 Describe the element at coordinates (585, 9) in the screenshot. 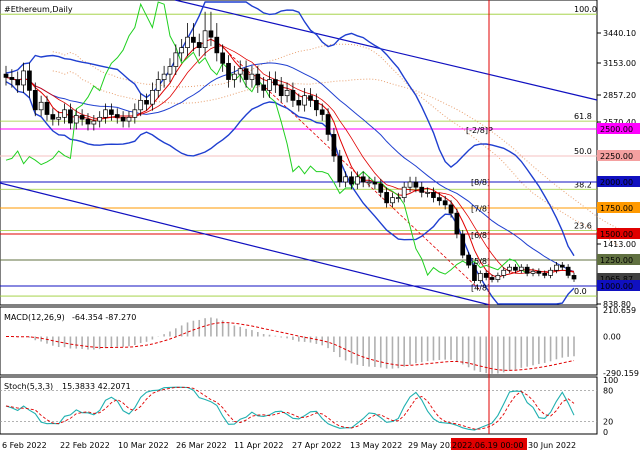

I see `fib-label-0: 100.0` at that location.